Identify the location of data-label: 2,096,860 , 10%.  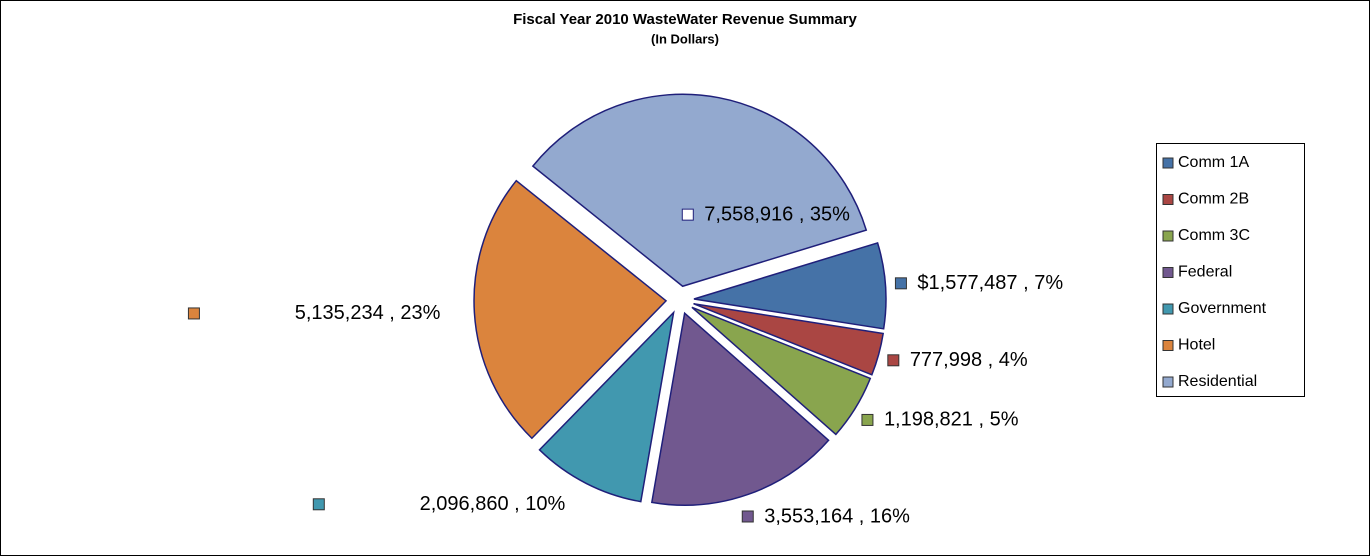
(493, 504).